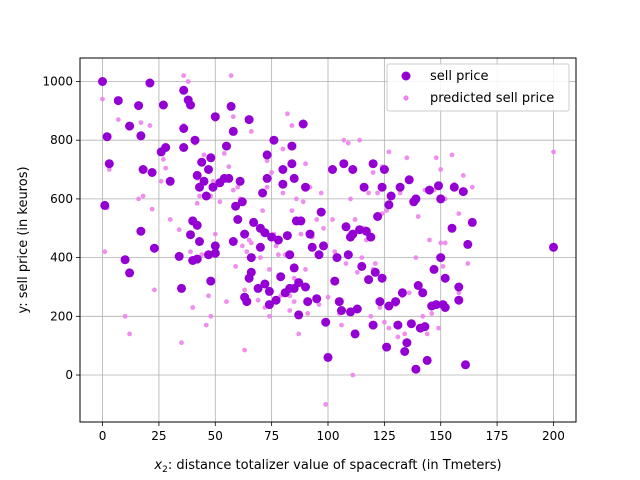 This screenshot has height=480, width=640. What do you see at coordinates (23, 239) in the screenshot?
I see `y-axis-label: y: sell price (in keuros)` at bounding box center [23, 239].